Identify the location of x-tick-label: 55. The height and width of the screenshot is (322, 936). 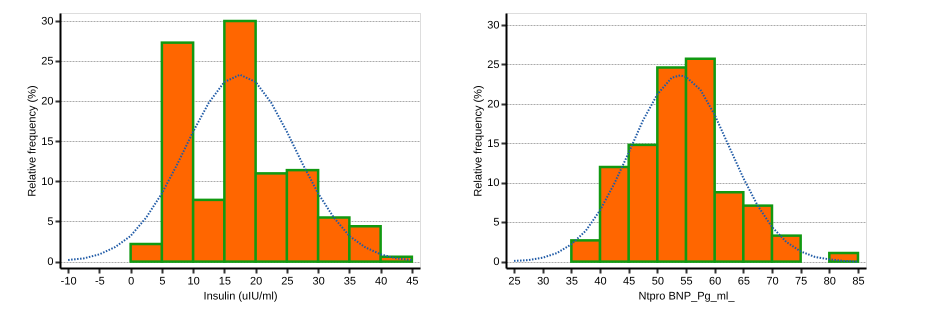
(686, 282).